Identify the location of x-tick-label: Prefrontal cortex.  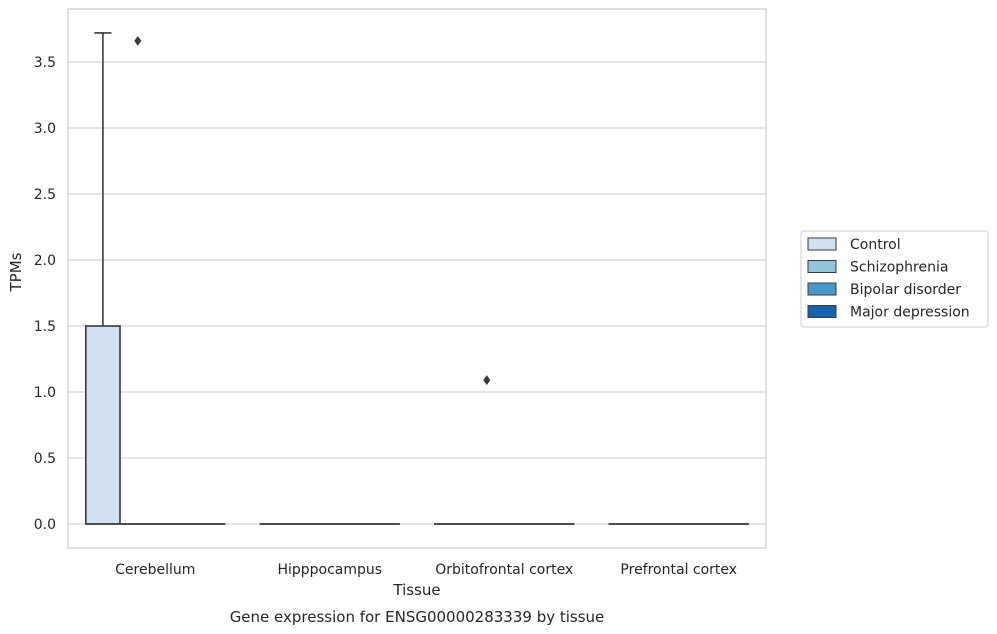
(678, 570).